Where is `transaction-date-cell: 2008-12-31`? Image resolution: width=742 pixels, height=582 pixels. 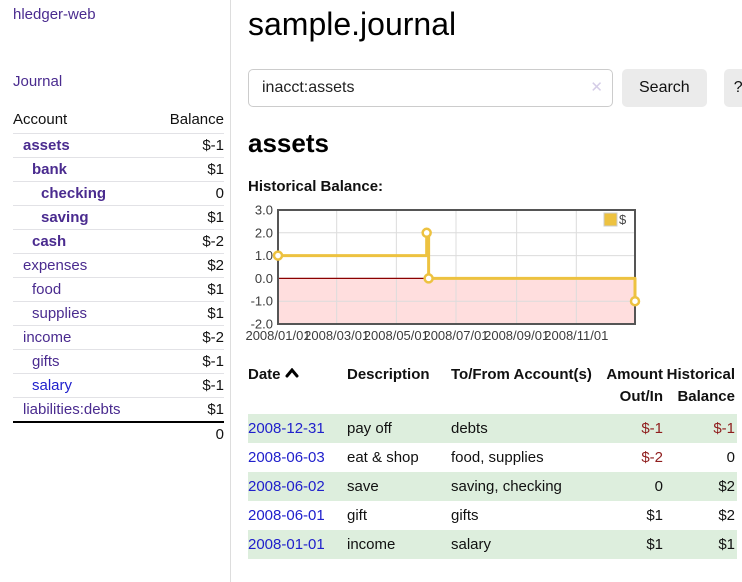
transaction-date-cell: 2008-12-31 is located at coordinates (297, 428).